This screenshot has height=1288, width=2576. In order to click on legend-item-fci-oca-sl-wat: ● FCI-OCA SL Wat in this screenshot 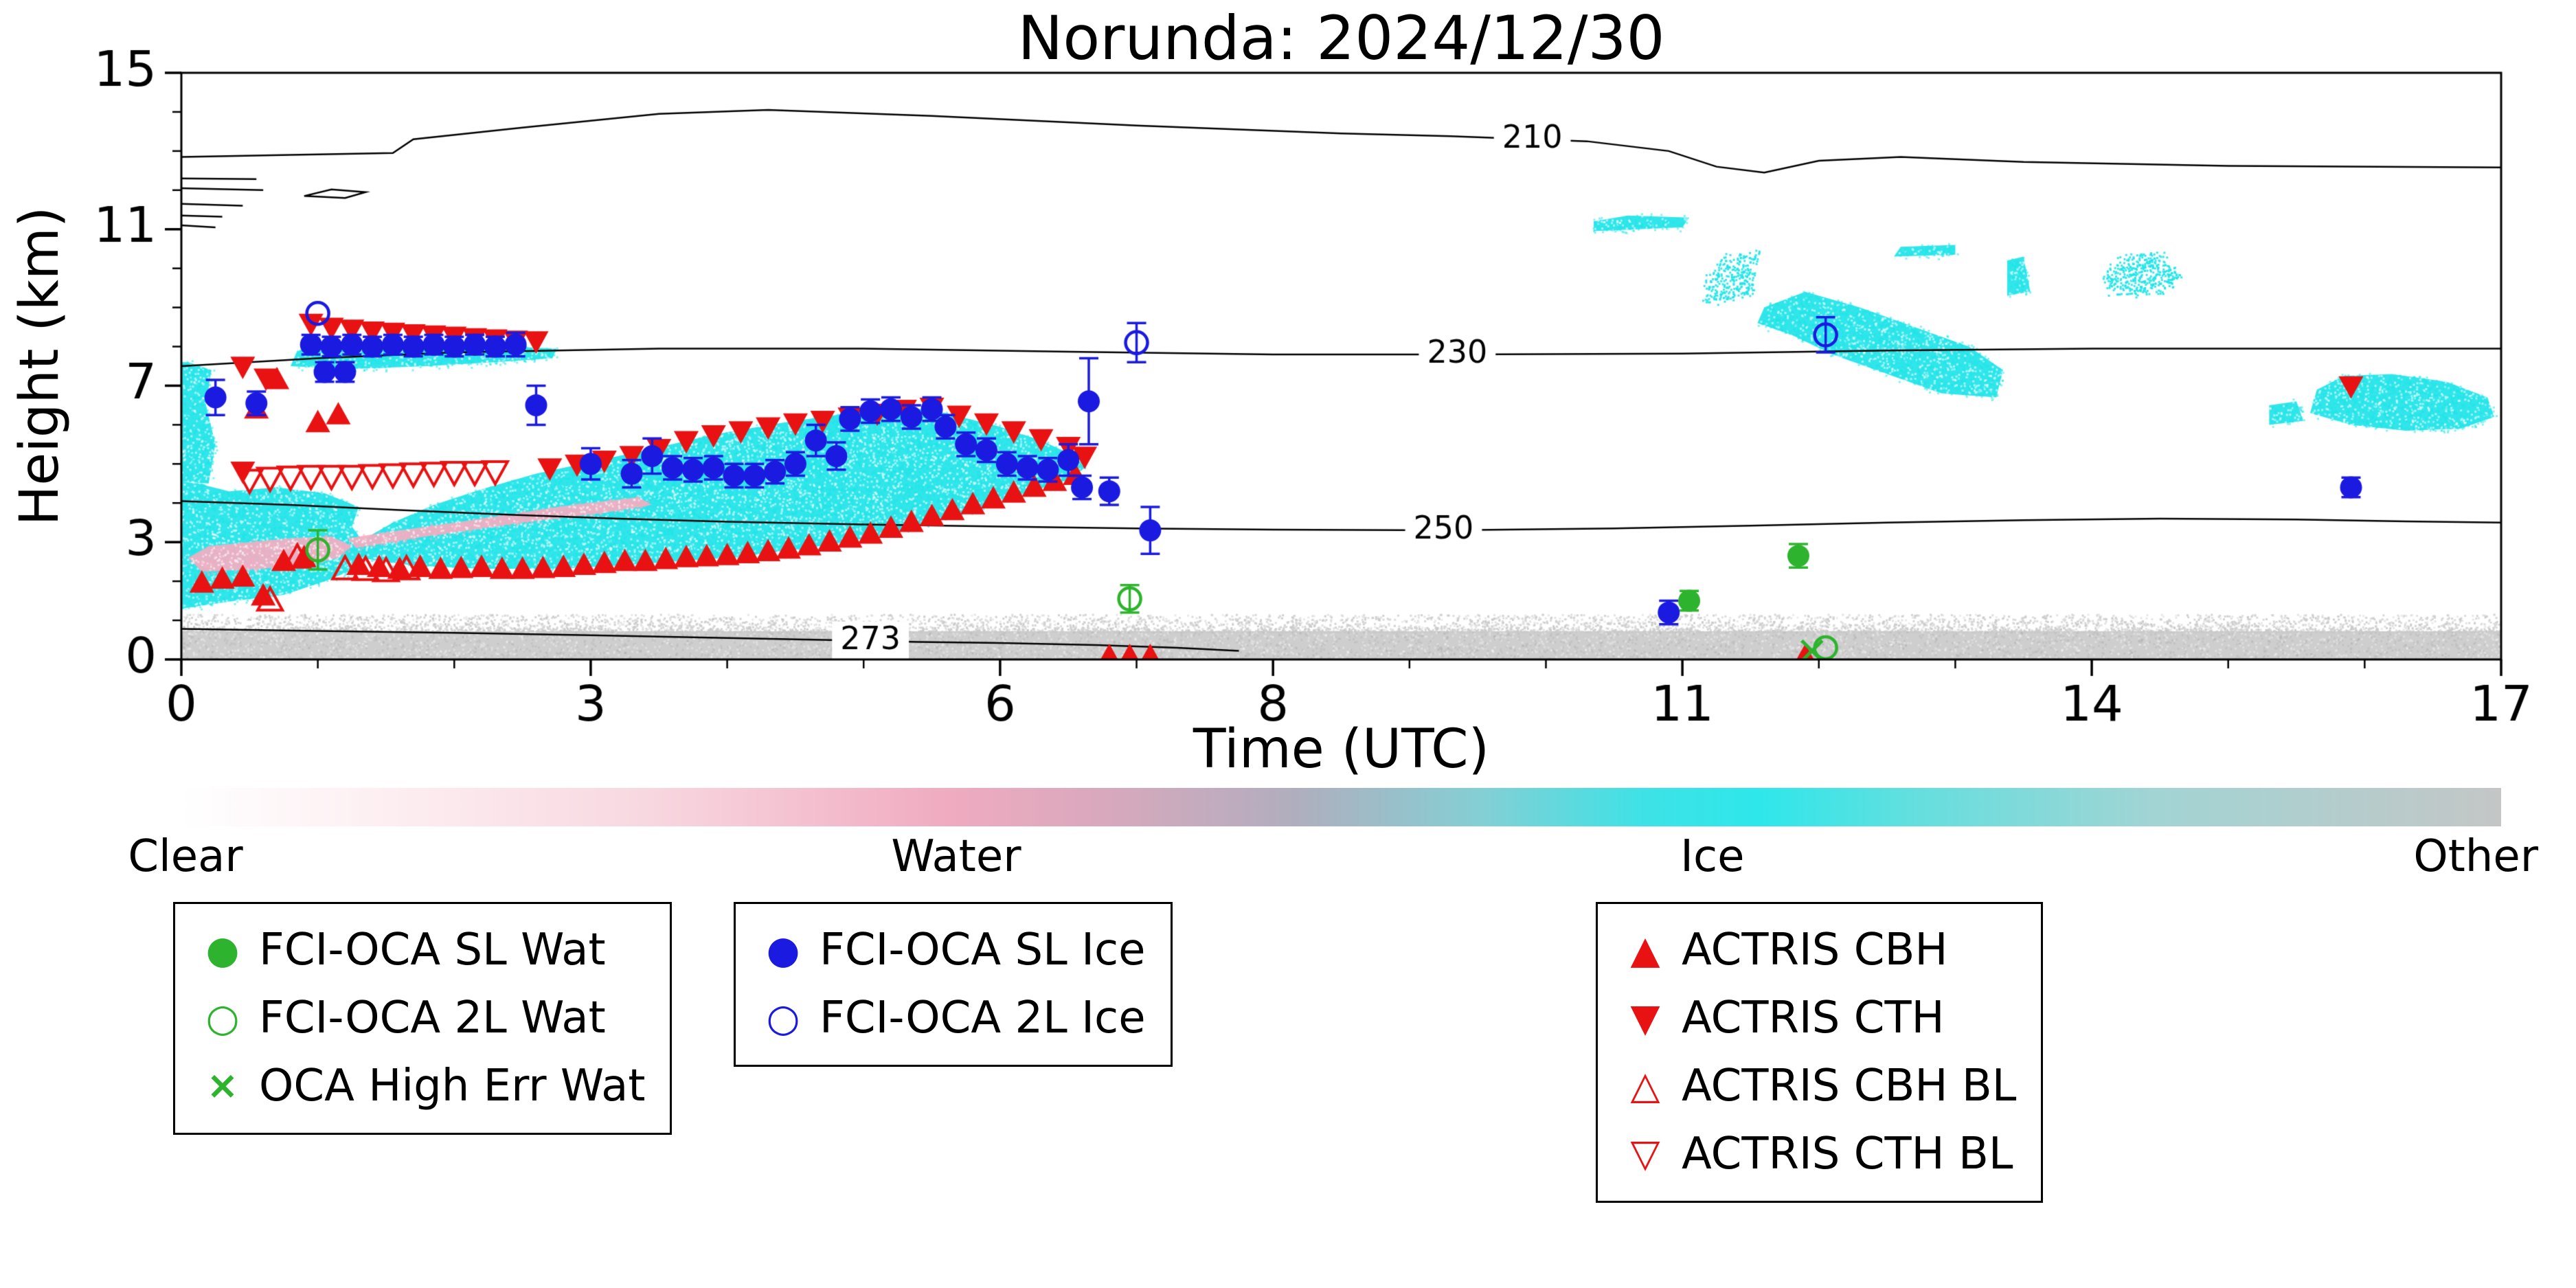, I will do `click(422, 950)`.